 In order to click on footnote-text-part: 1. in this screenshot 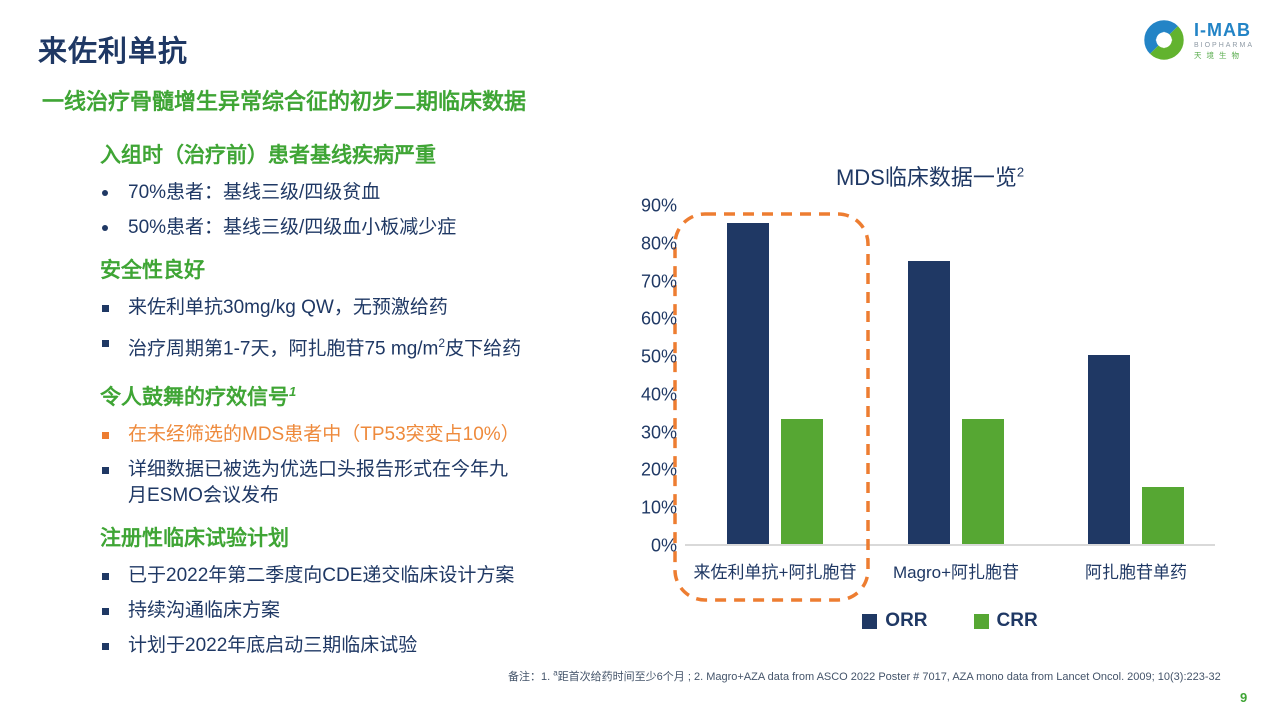, I will do `click(547, 677)`.